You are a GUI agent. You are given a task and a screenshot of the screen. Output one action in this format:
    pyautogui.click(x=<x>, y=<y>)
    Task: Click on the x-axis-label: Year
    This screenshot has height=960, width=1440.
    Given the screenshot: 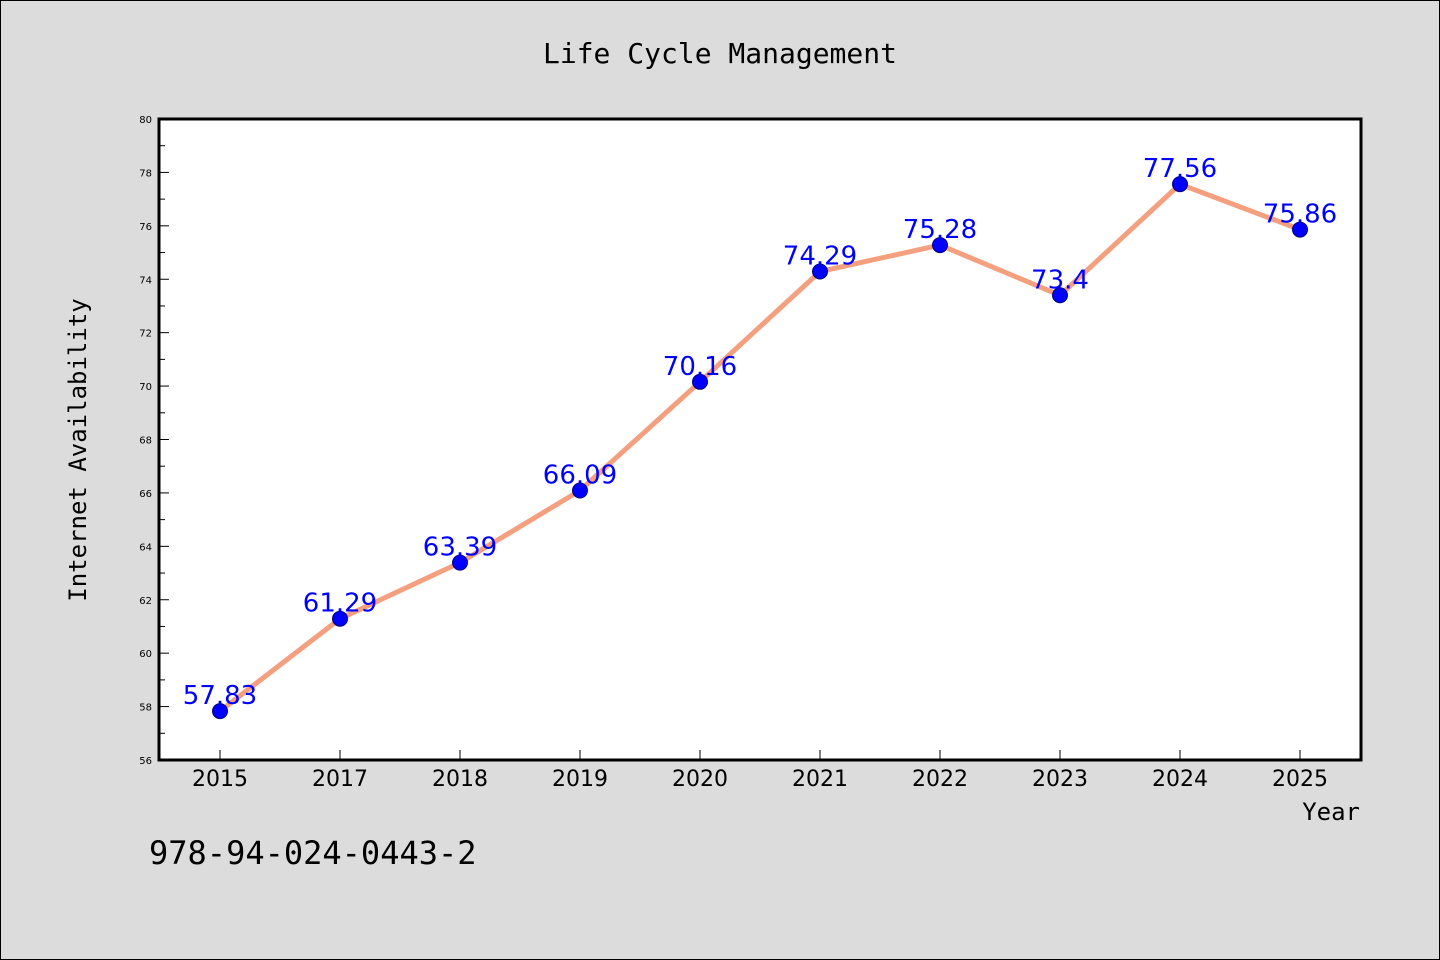 What is the action you would take?
    pyautogui.click(x=1331, y=812)
    